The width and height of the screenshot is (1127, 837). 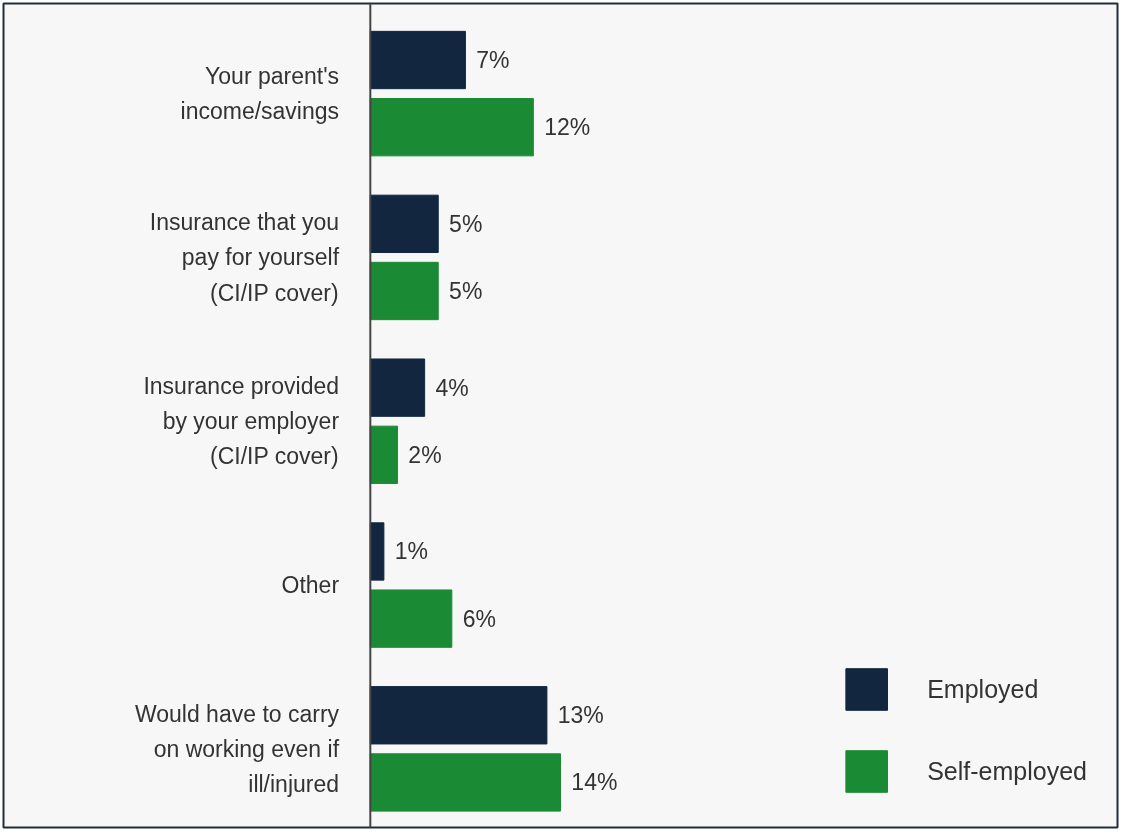 What do you see at coordinates (594, 782) in the screenshot?
I see `data-label: 14%` at bounding box center [594, 782].